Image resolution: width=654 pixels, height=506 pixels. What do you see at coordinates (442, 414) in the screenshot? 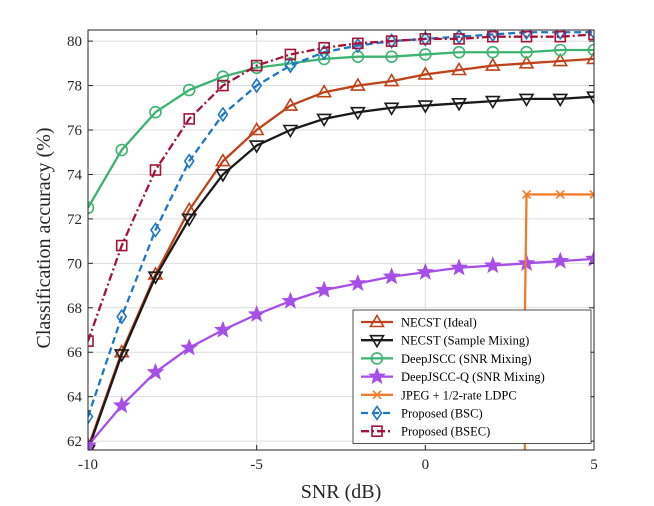
I see `legend-label: Proposed (BSC)` at bounding box center [442, 414].